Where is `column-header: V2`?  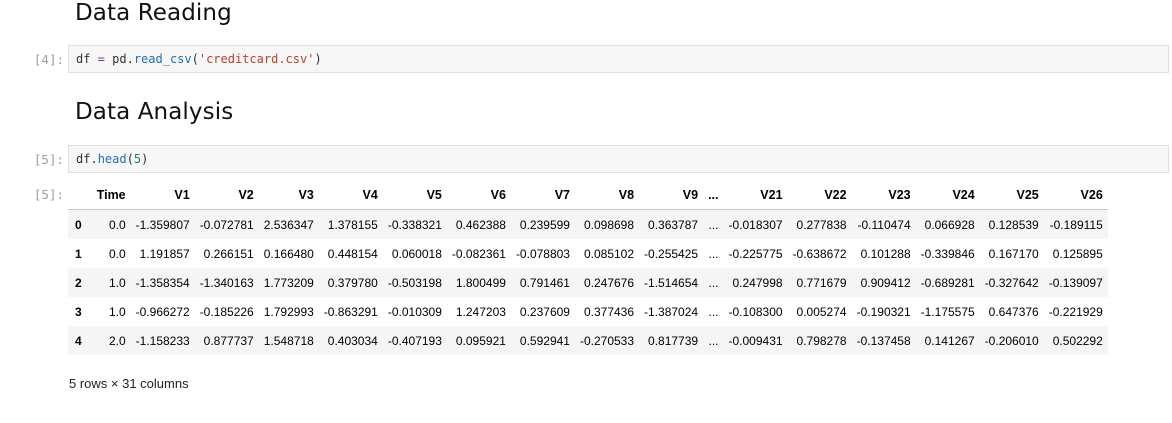 column-header: V2 is located at coordinates (226, 195).